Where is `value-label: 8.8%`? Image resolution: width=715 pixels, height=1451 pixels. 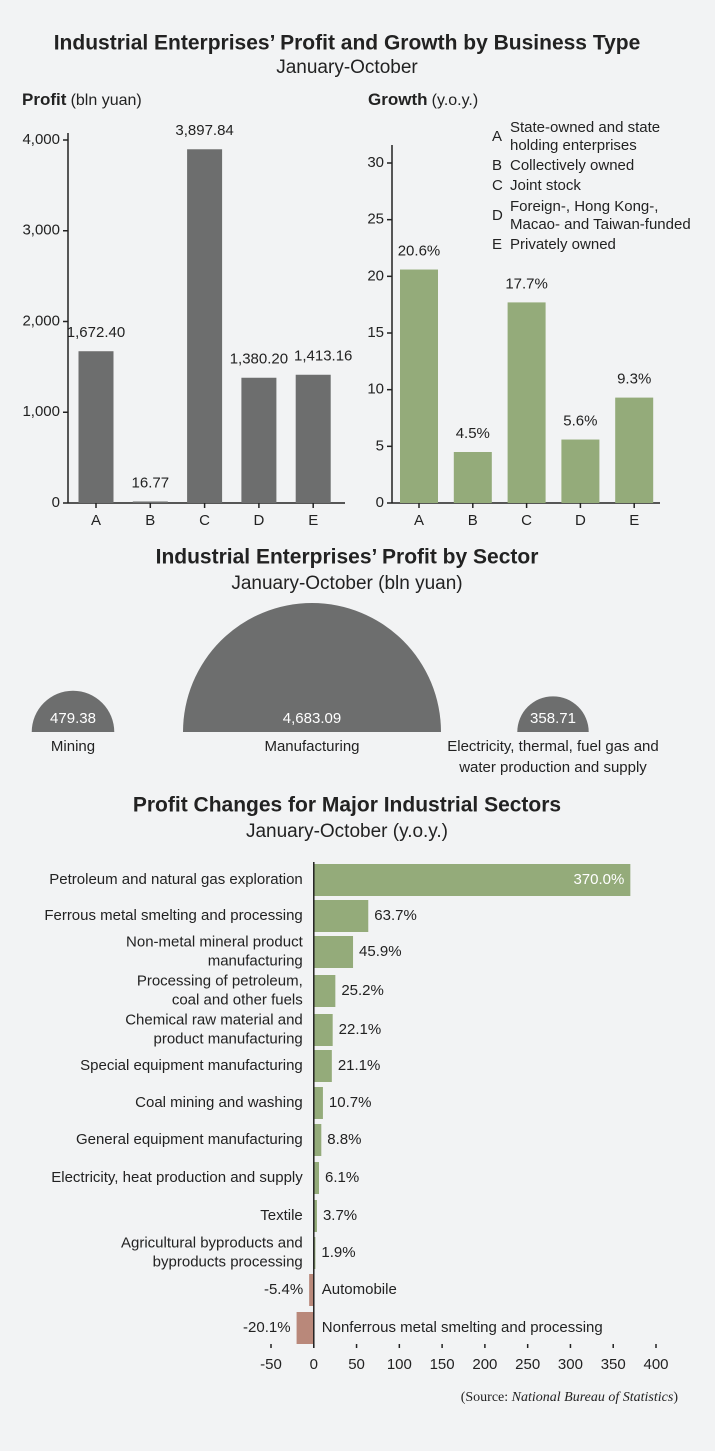
value-label: 8.8% is located at coordinates (344, 1139).